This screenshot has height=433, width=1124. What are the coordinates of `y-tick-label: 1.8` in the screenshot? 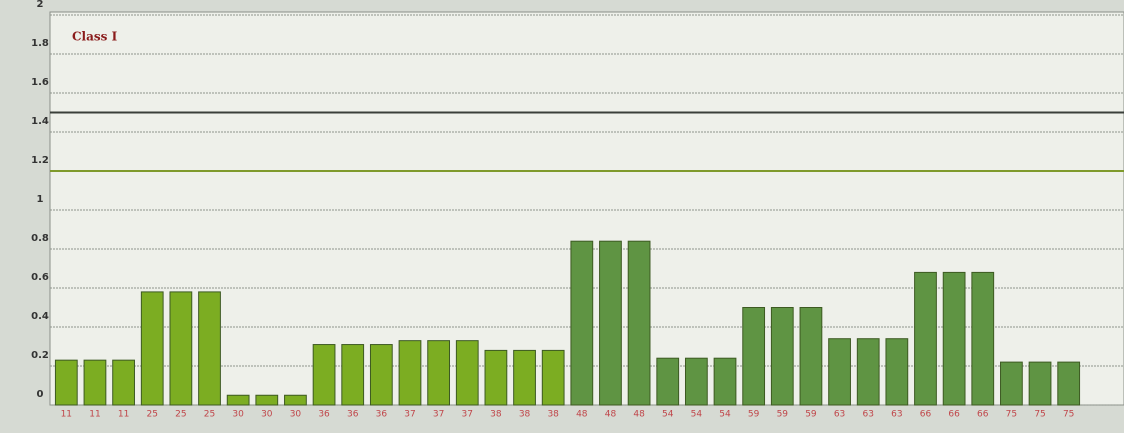 It's located at (40, 43).